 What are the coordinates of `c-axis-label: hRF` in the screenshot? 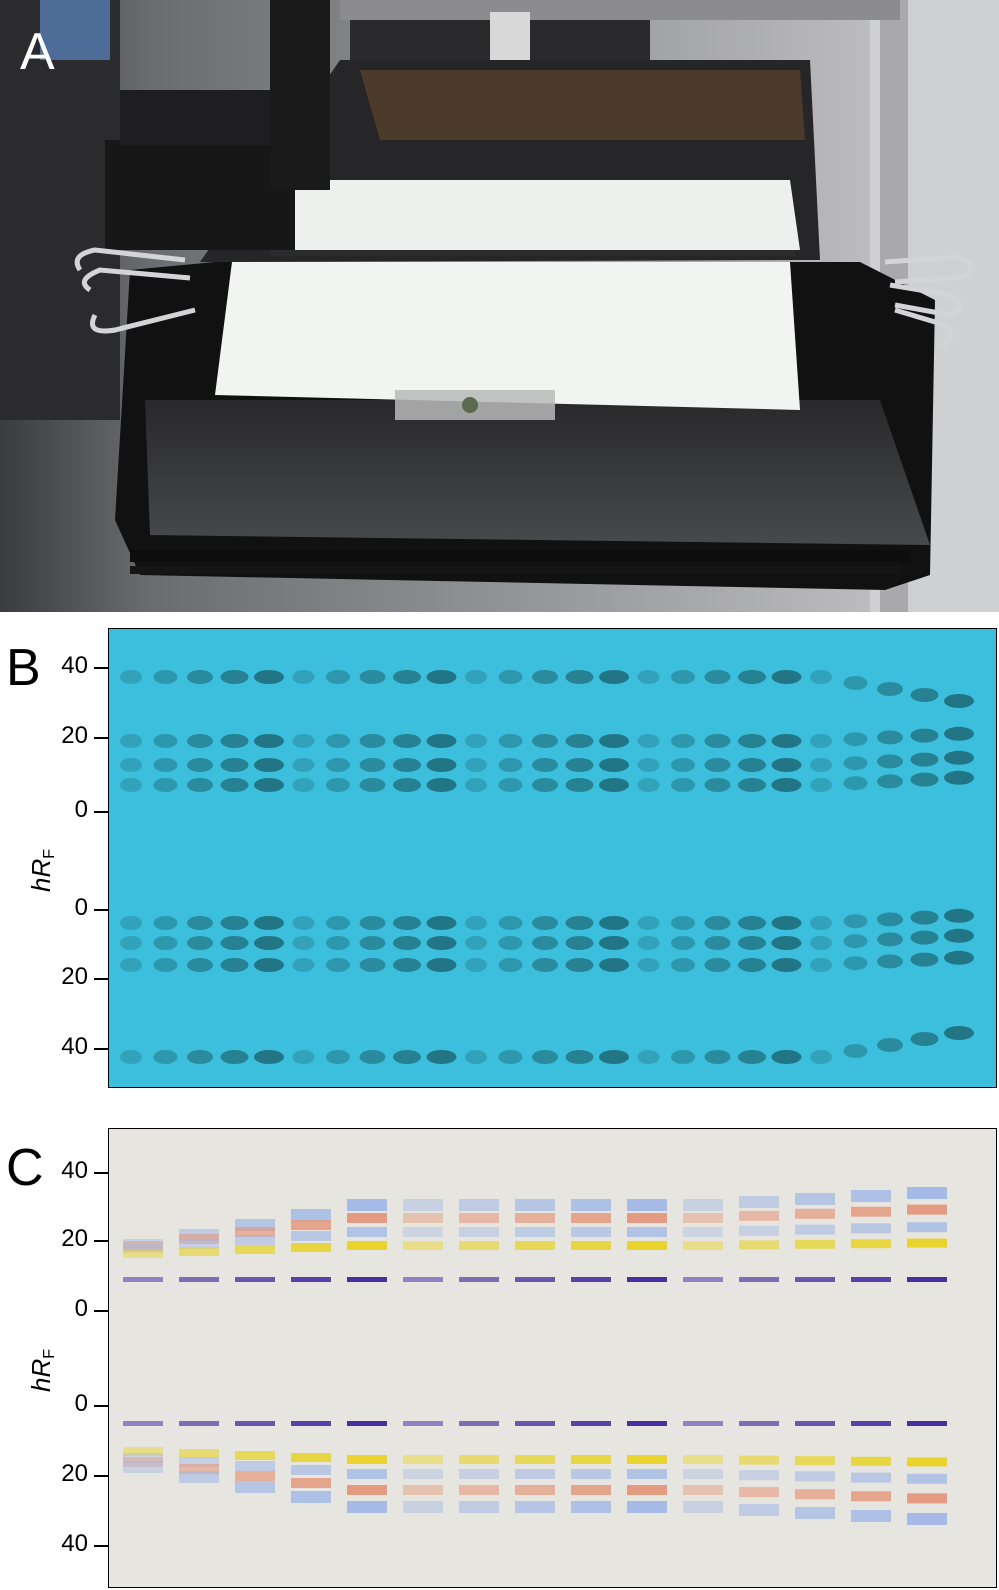 It's located at (42, 1370).